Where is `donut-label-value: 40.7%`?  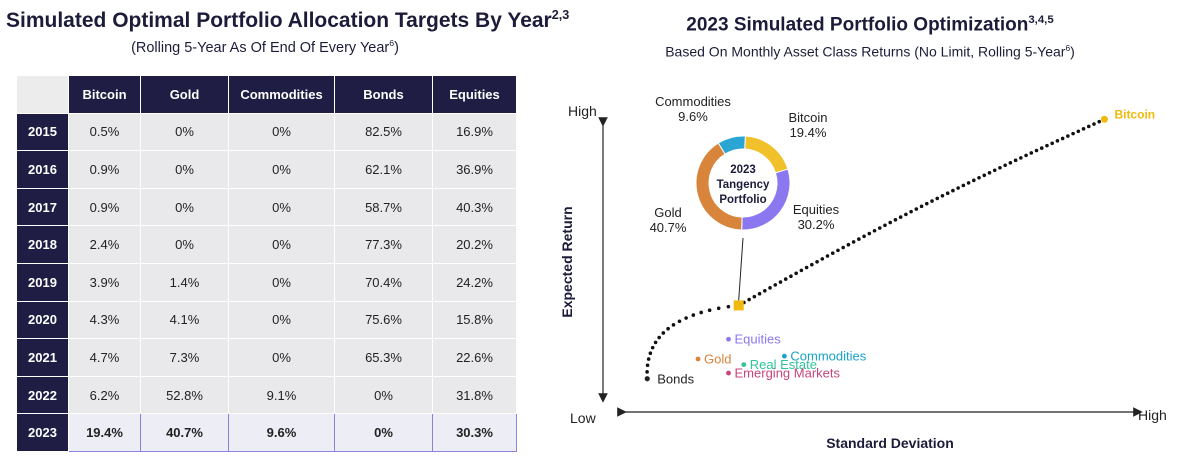 donut-label-value: 40.7% is located at coordinates (668, 227).